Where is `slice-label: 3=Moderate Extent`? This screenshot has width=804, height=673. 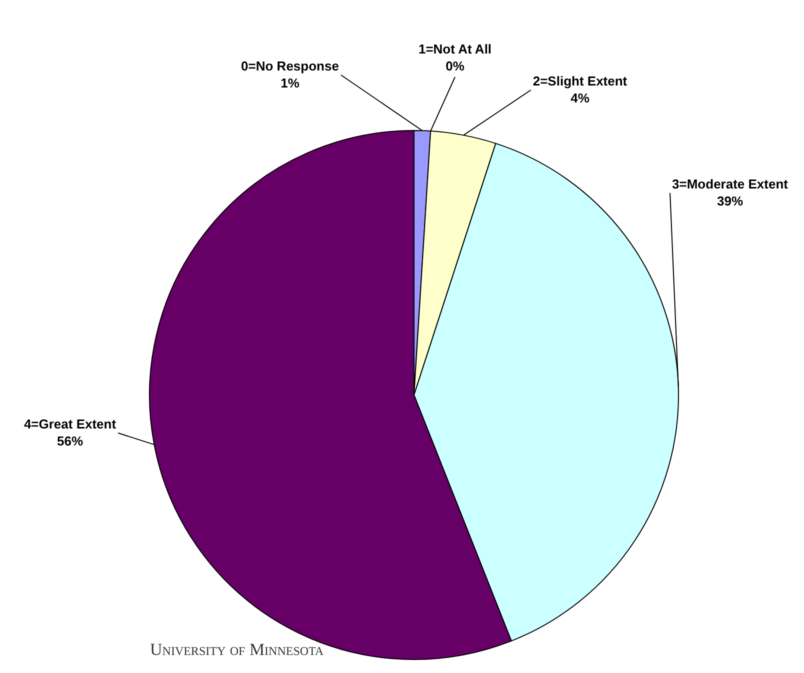 slice-label: 3=Moderate Extent is located at coordinates (730, 184).